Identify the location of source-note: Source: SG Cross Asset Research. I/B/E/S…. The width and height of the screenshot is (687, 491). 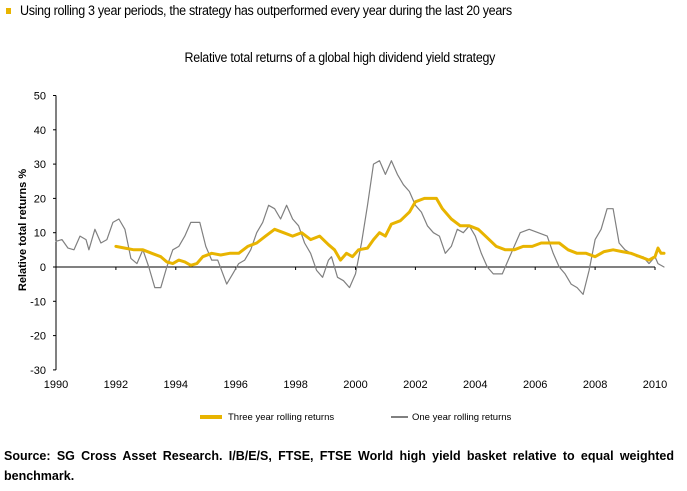
(339, 466).